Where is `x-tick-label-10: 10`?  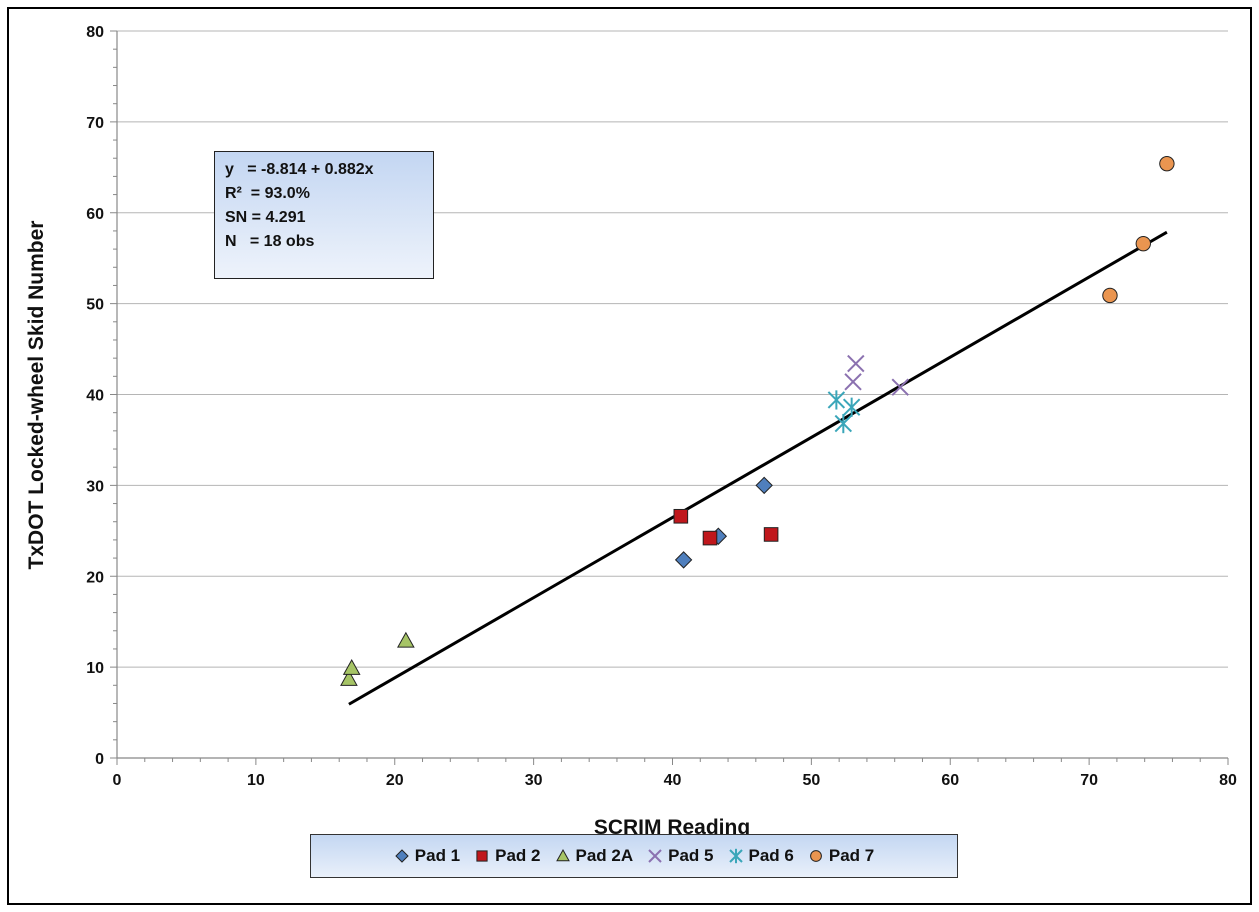 x-tick-label-10: 10 is located at coordinates (256, 780).